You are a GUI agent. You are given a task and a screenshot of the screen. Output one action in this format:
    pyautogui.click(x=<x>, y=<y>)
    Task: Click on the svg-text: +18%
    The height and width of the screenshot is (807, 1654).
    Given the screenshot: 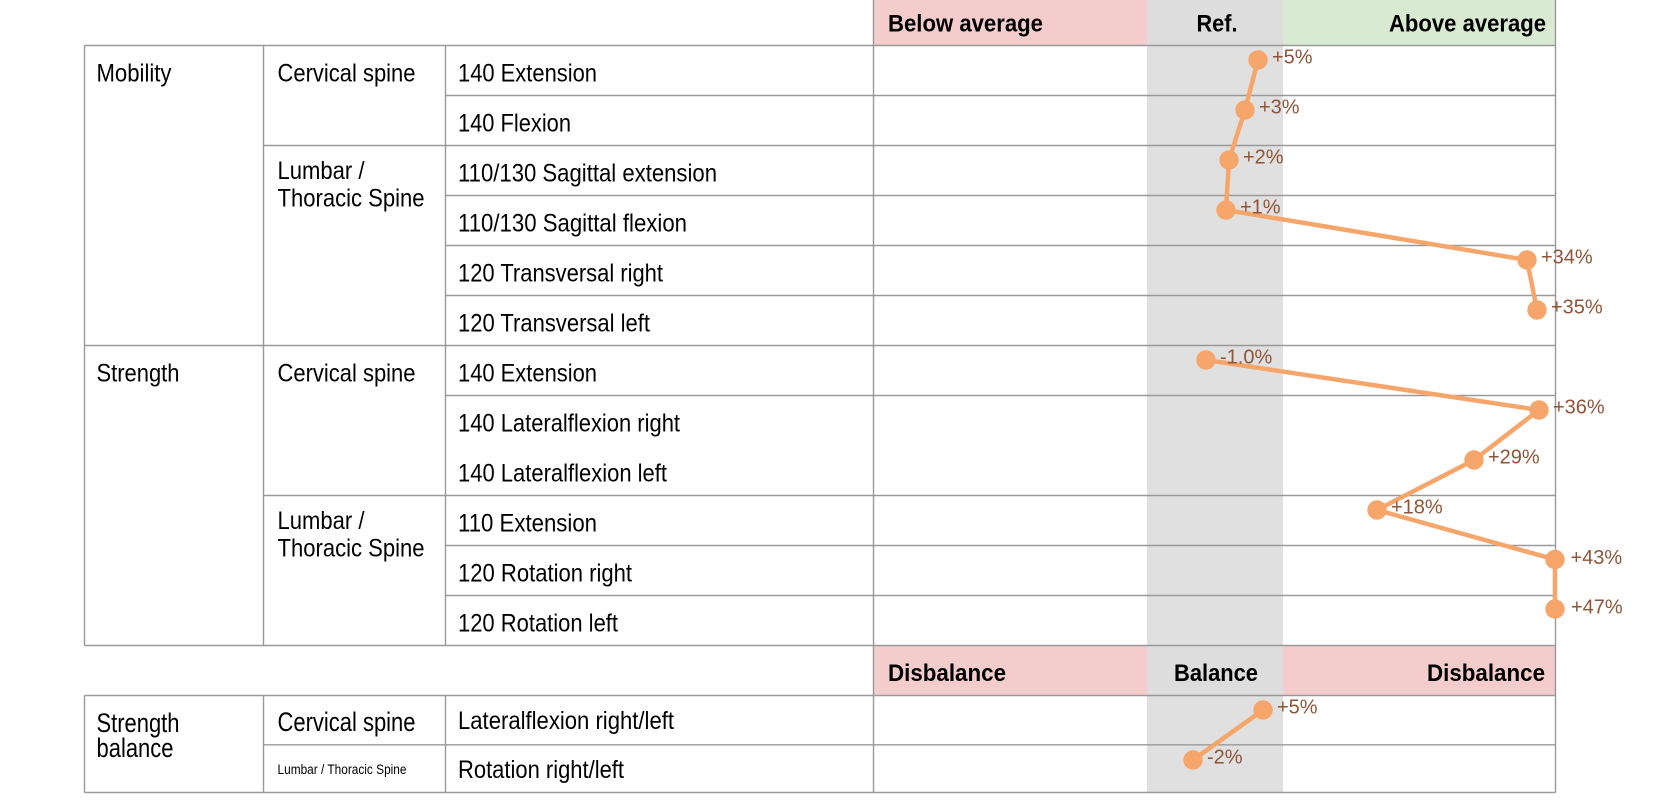 What is the action you would take?
    pyautogui.click(x=1417, y=508)
    